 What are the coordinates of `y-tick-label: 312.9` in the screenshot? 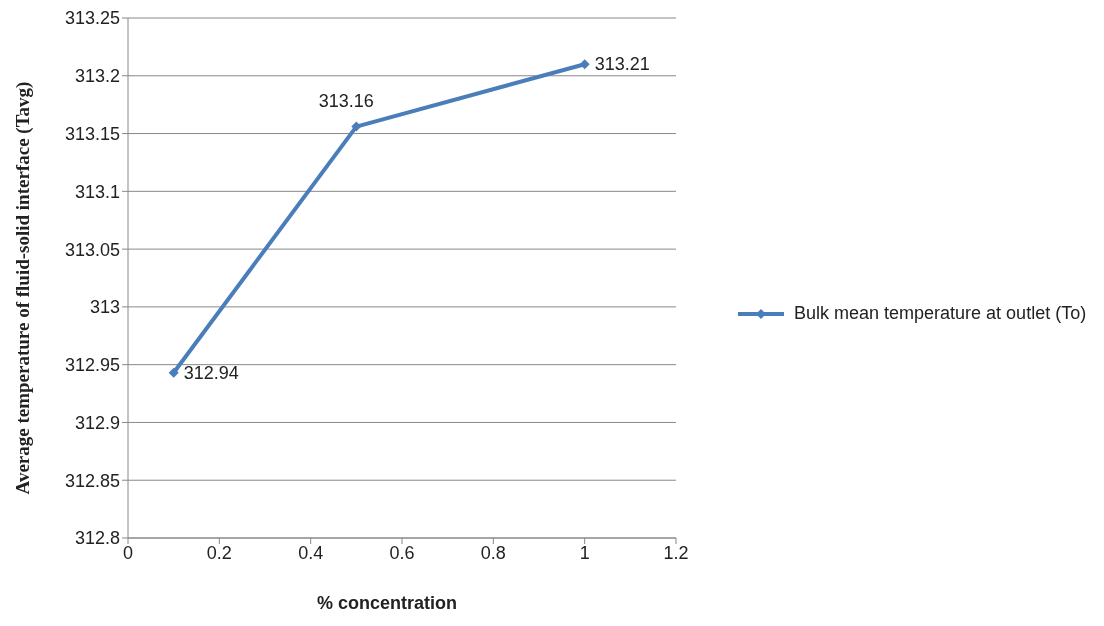 It's located at (97, 422).